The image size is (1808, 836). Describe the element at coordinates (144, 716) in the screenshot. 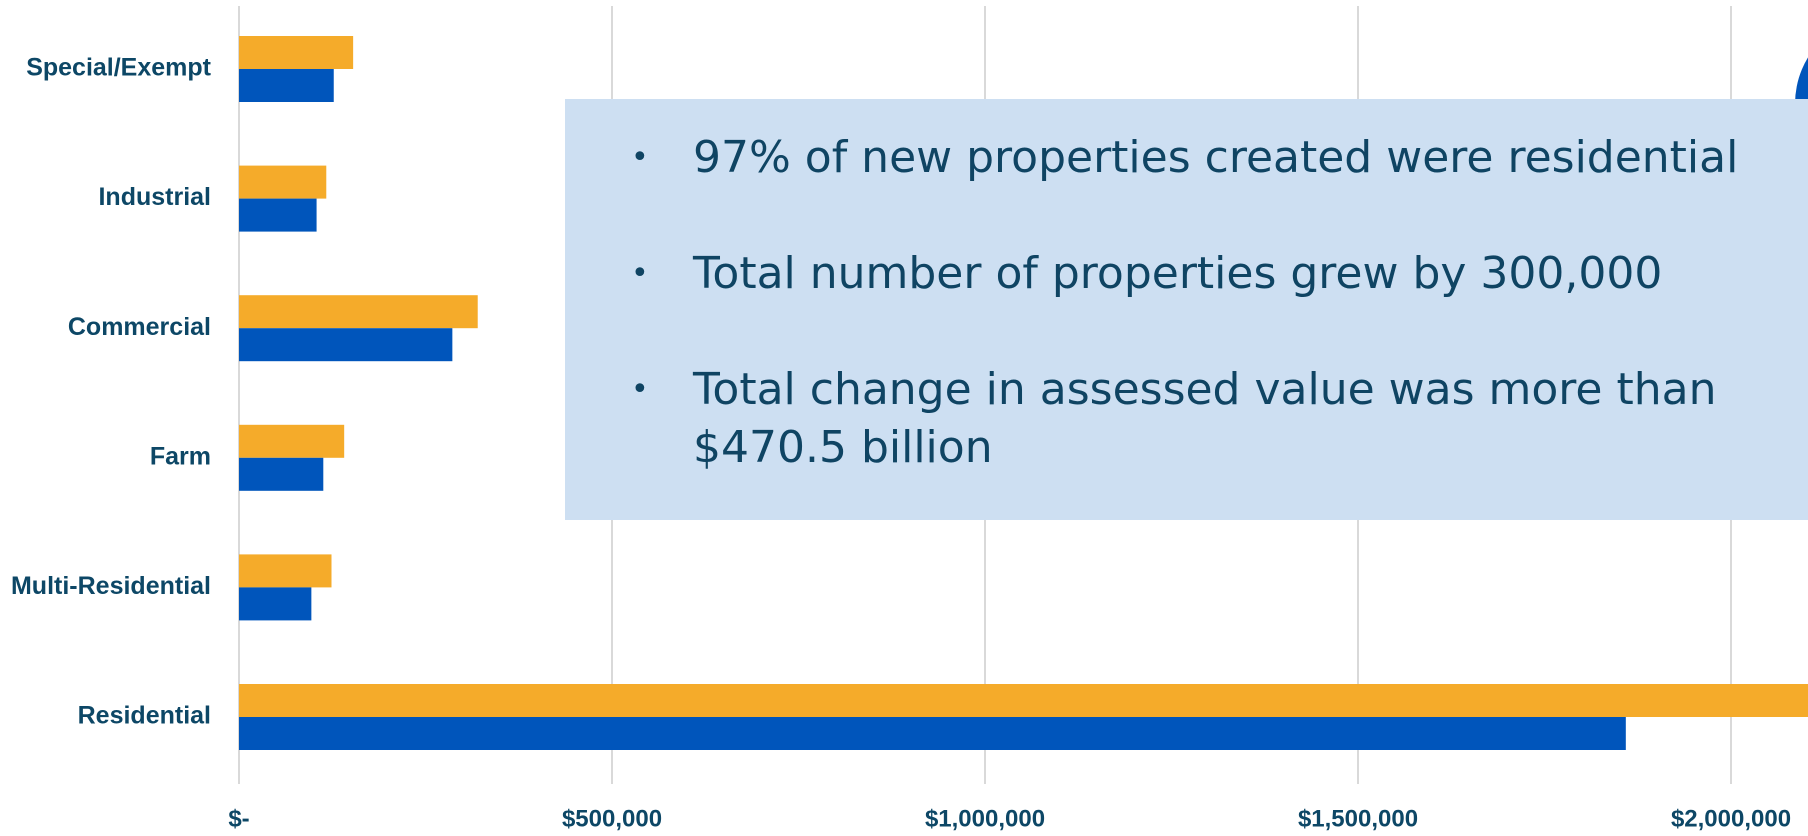

I see `y-tick-label: Residential` at that location.